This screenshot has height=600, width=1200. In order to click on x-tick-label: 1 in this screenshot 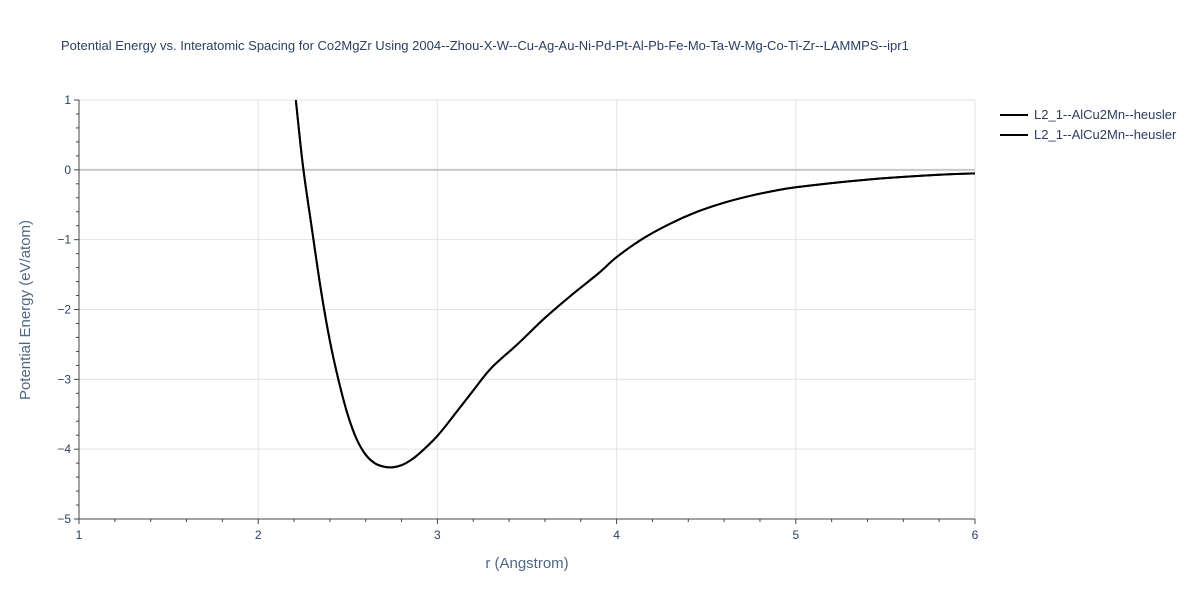, I will do `click(79, 535)`.